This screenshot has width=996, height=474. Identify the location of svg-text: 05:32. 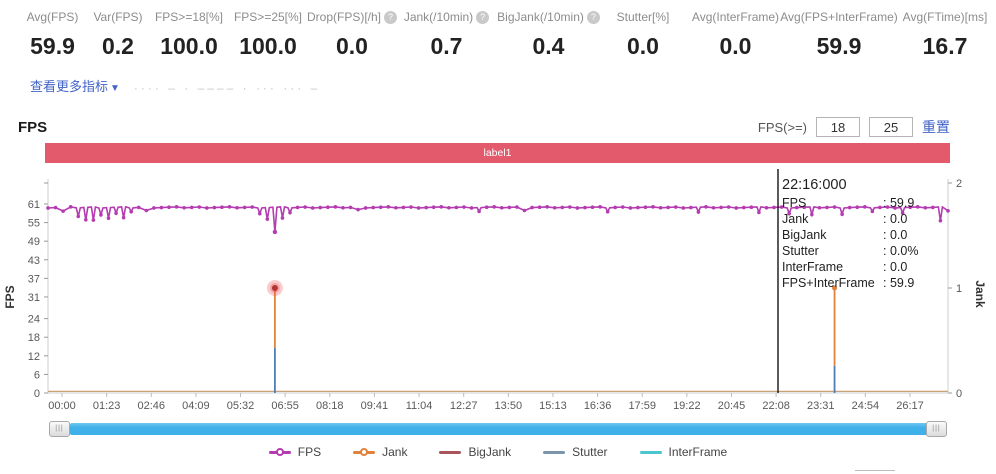
(241, 406).